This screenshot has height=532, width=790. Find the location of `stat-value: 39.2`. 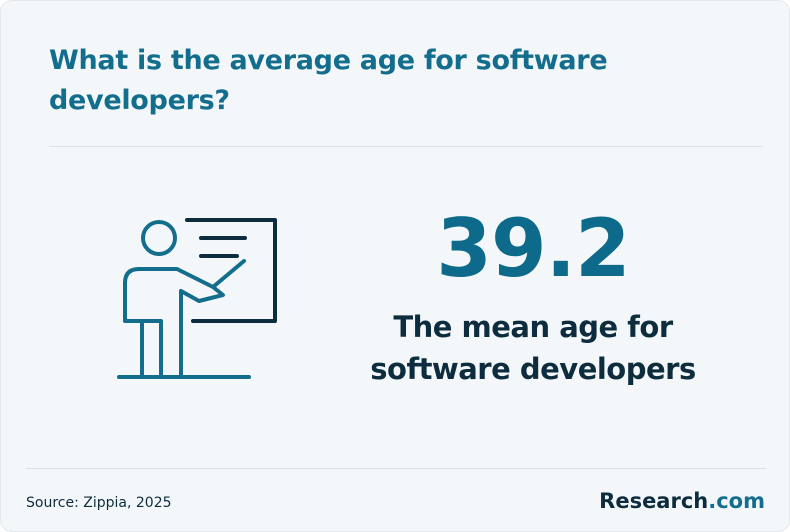

stat-value: 39.2 is located at coordinates (533, 248).